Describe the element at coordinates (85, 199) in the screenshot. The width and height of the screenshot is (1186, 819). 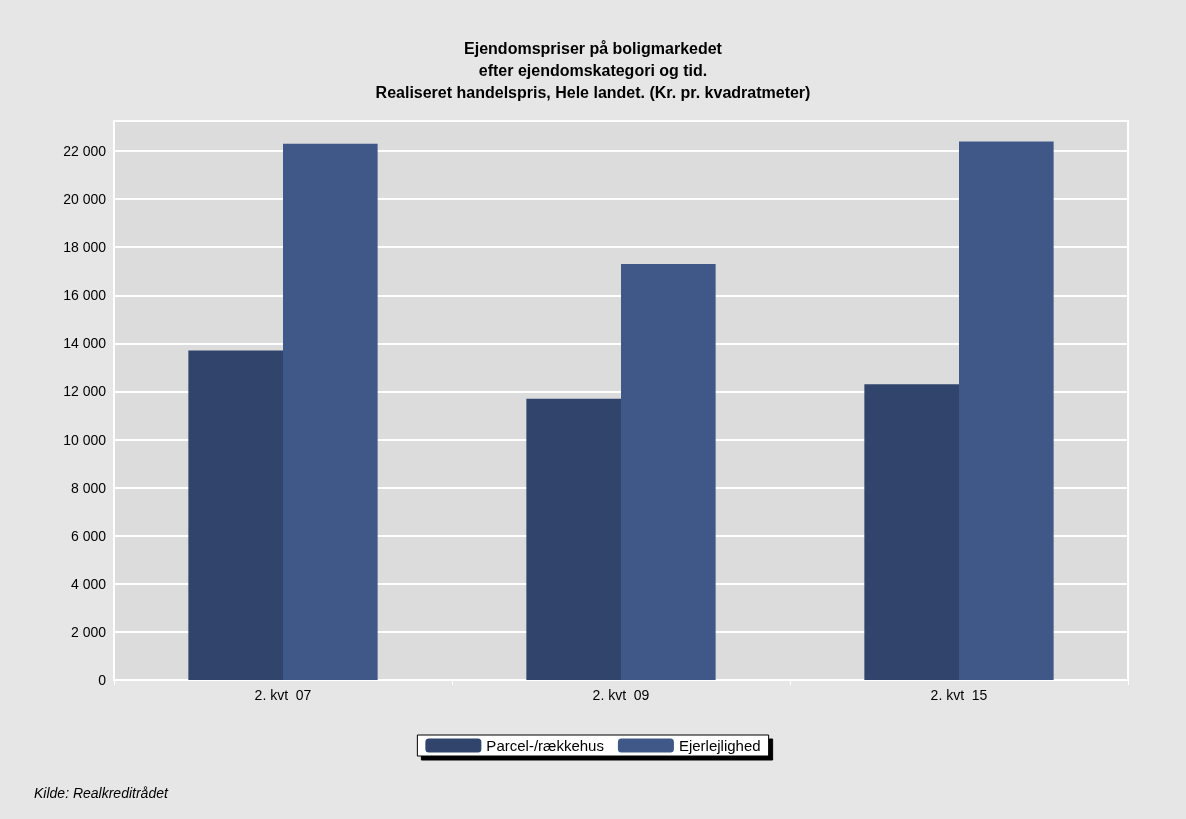
I see `y-tick-label: 20 000` at that location.